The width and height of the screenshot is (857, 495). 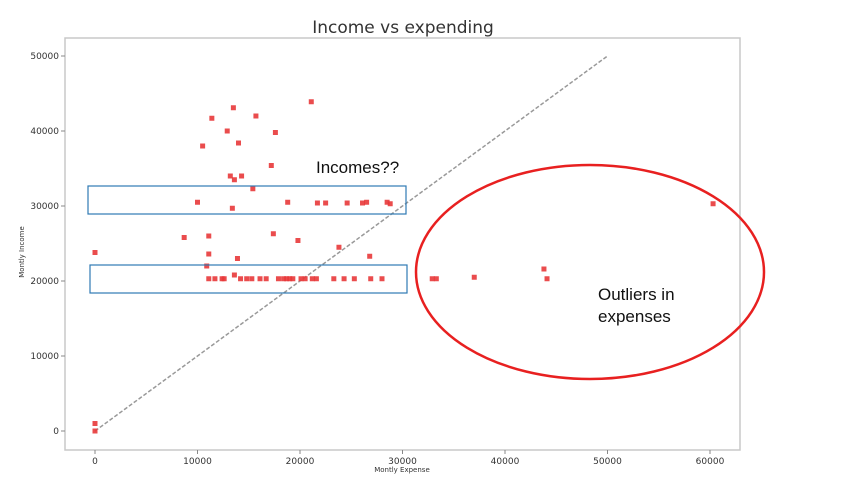 What do you see at coordinates (402, 462) in the screenshot?
I see `x-tick-label: 30000` at bounding box center [402, 462].